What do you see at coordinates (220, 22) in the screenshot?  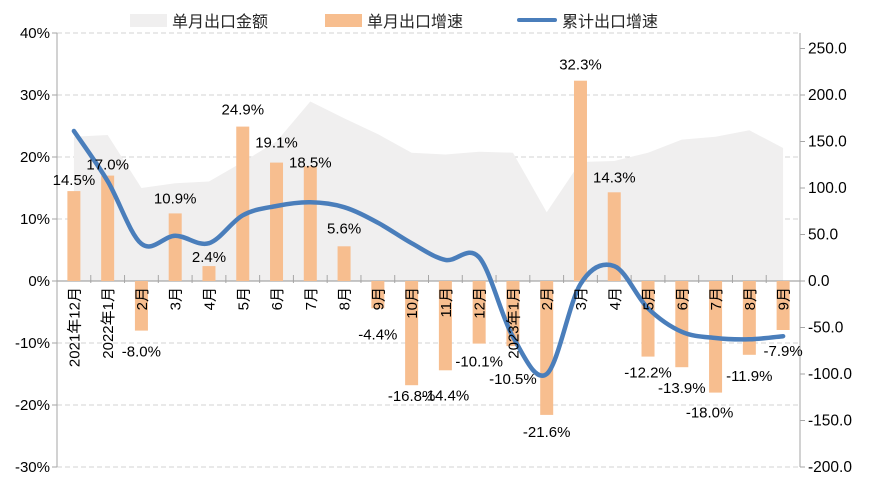 I see `legend-label: 单月出口金额` at bounding box center [220, 22].